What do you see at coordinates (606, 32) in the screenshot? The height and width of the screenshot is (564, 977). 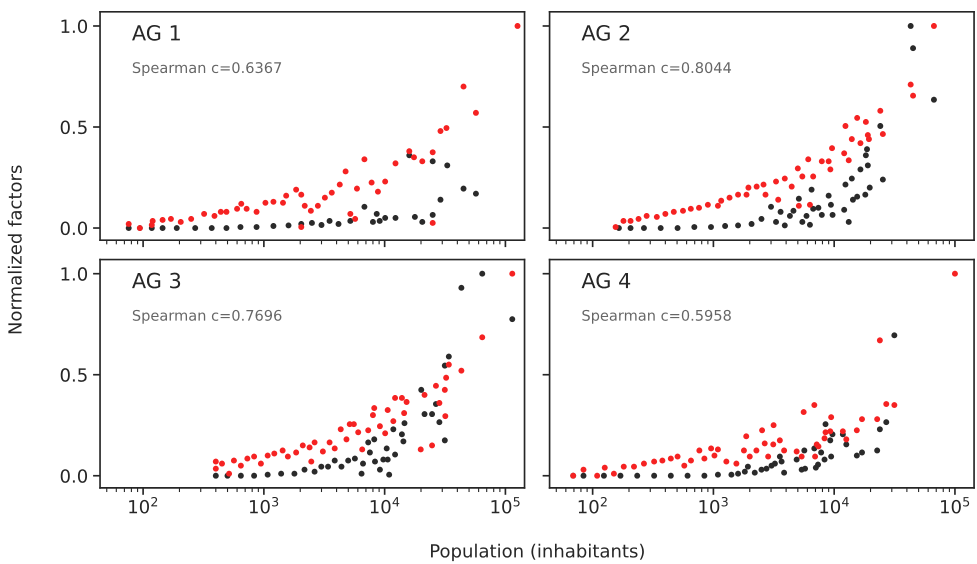 I see `text: AG 2` at bounding box center [606, 32].